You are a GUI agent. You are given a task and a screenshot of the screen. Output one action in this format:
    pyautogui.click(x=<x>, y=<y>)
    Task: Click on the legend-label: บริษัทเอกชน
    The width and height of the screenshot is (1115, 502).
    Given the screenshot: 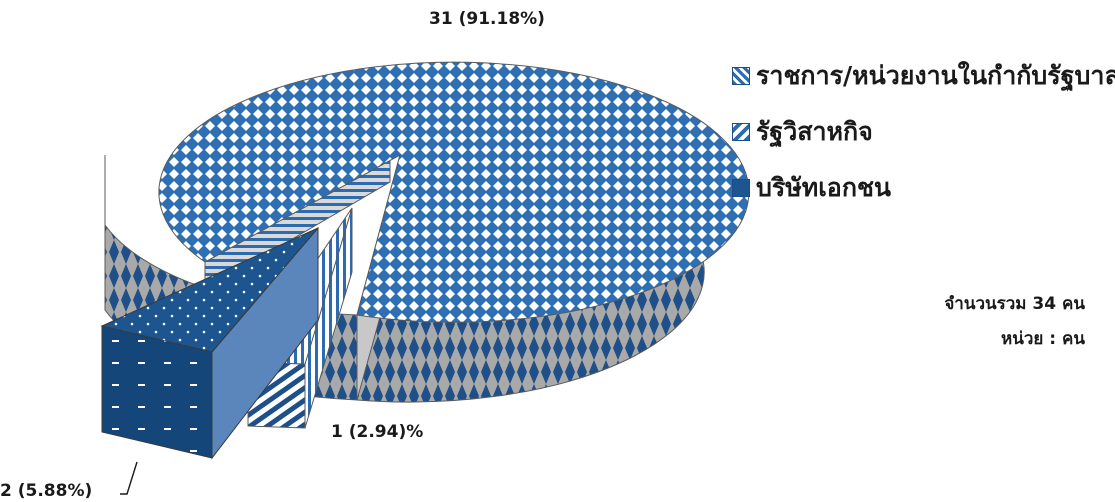 What is the action you would take?
    pyautogui.click(x=824, y=187)
    